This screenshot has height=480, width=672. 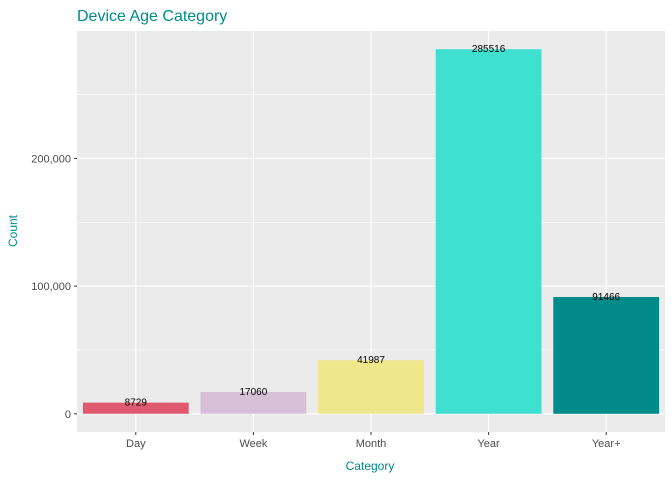 I want to click on bar-value-label: 285516, so click(x=489, y=49).